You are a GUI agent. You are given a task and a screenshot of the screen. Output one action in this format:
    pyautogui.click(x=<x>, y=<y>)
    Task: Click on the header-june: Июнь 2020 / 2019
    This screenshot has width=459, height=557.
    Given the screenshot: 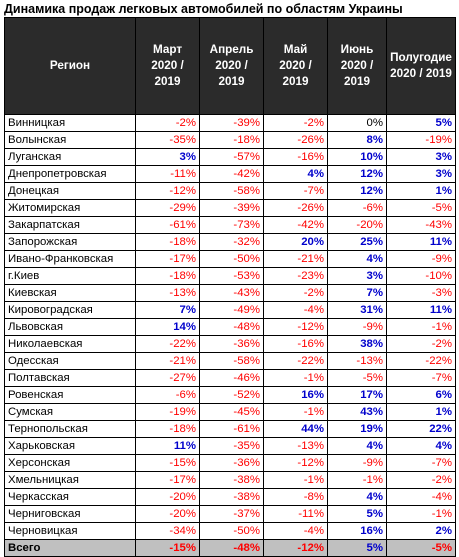 What is the action you would take?
    pyautogui.click(x=357, y=66)
    